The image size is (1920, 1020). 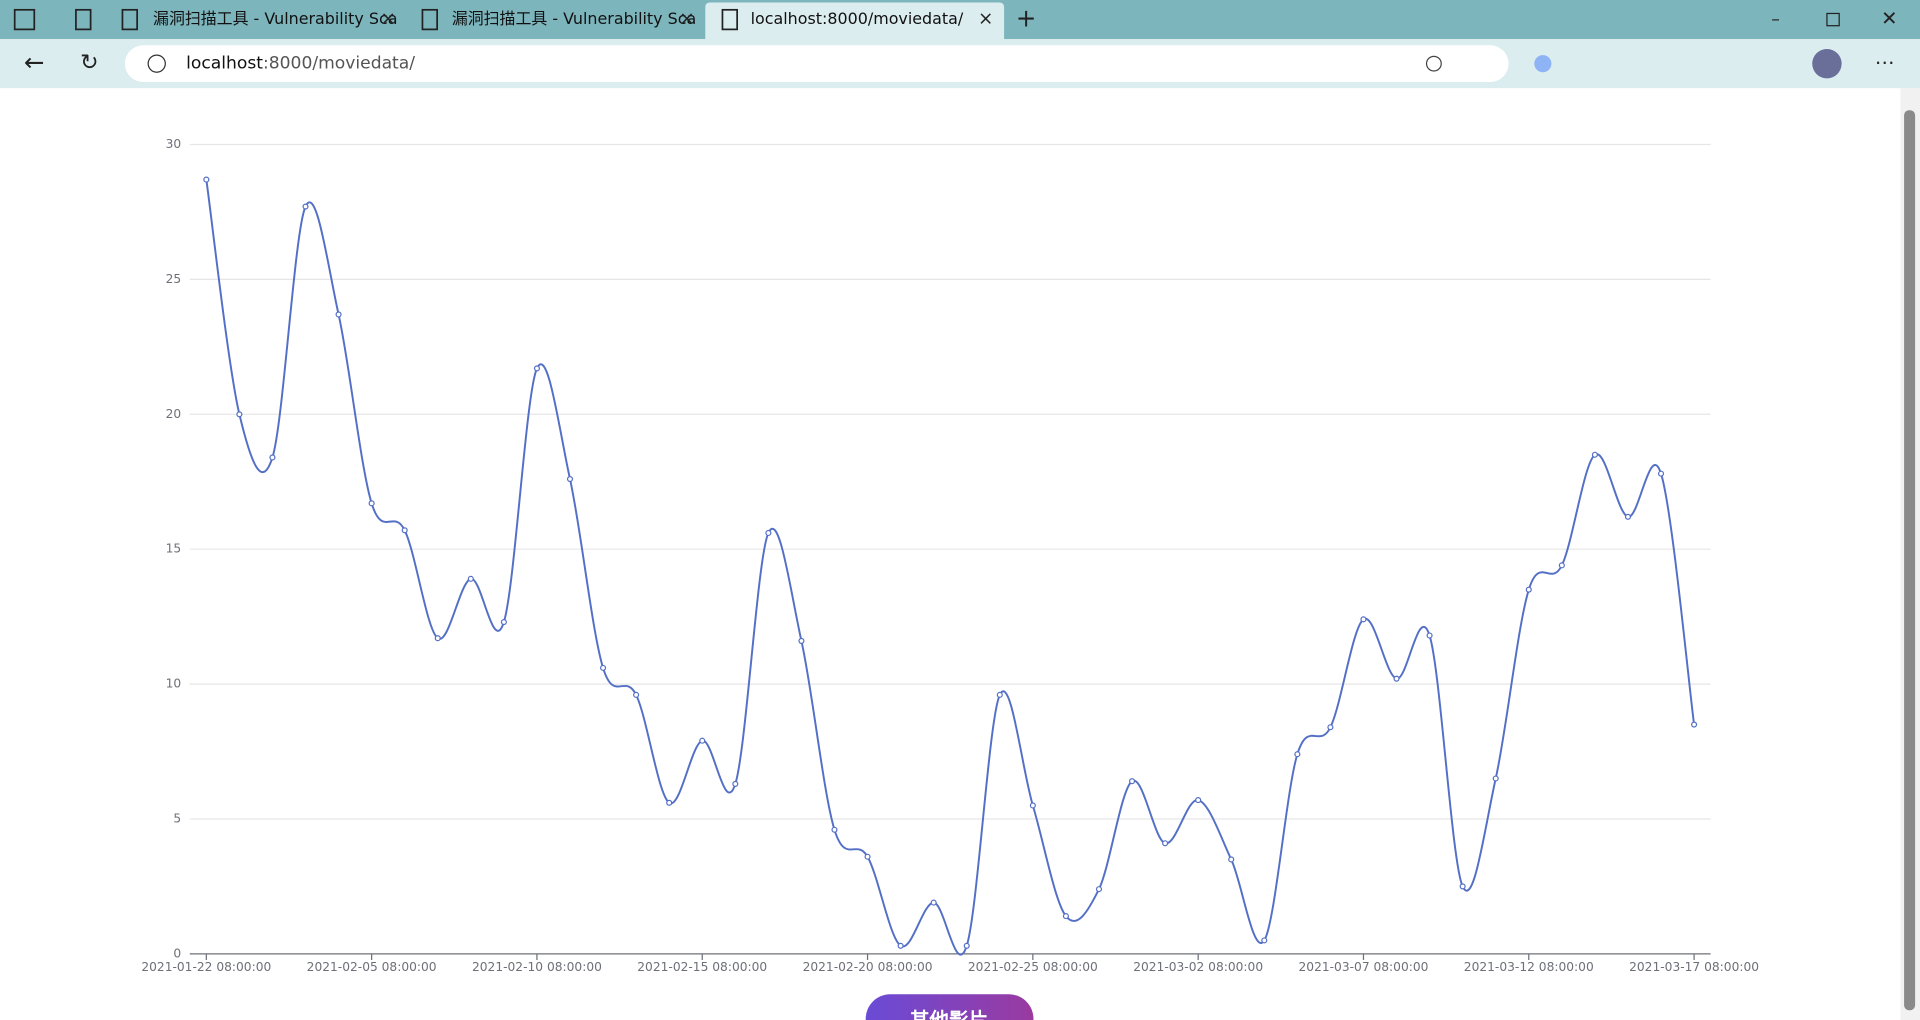 What do you see at coordinates (1543, 64) in the screenshot?
I see `copilot` at bounding box center [1543, 64].